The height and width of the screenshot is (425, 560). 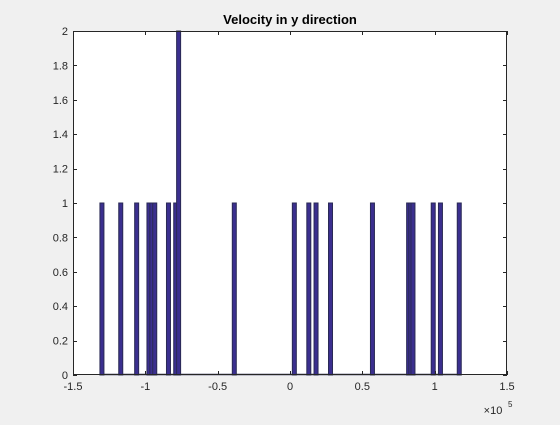 I want to click on y-tick-label: 1.4, so click(x=60, y=135).